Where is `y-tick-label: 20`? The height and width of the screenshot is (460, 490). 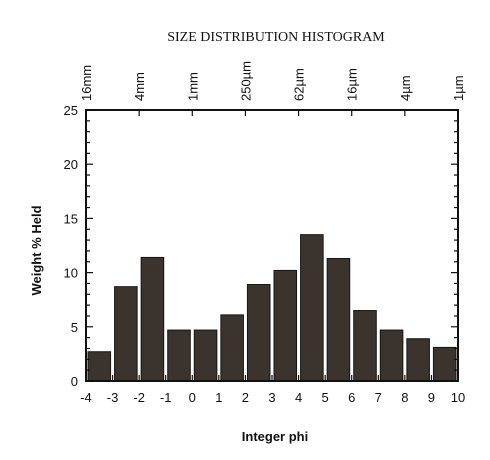 y-tick-label: 20 is located at coordinates (71, 164).